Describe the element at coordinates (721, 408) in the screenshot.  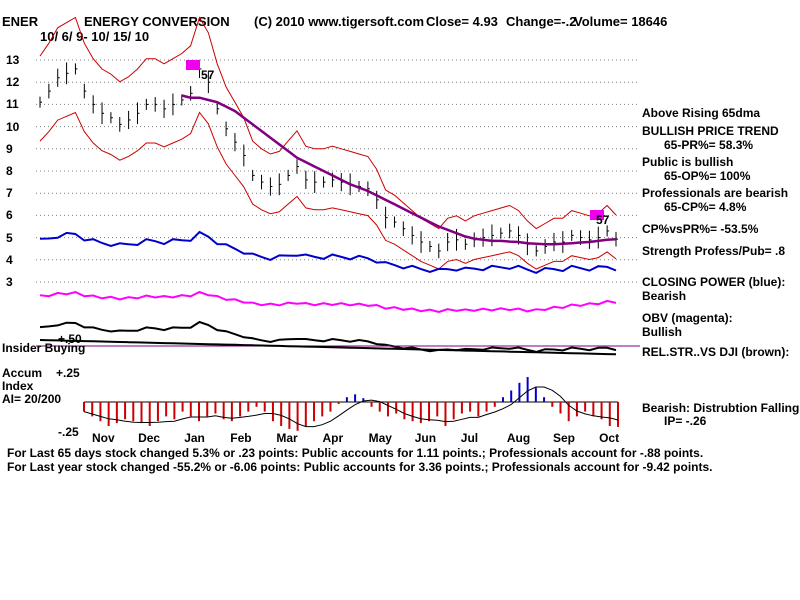
I see `bearish-note: Bearish: Distrubtion Falling.` at that location.